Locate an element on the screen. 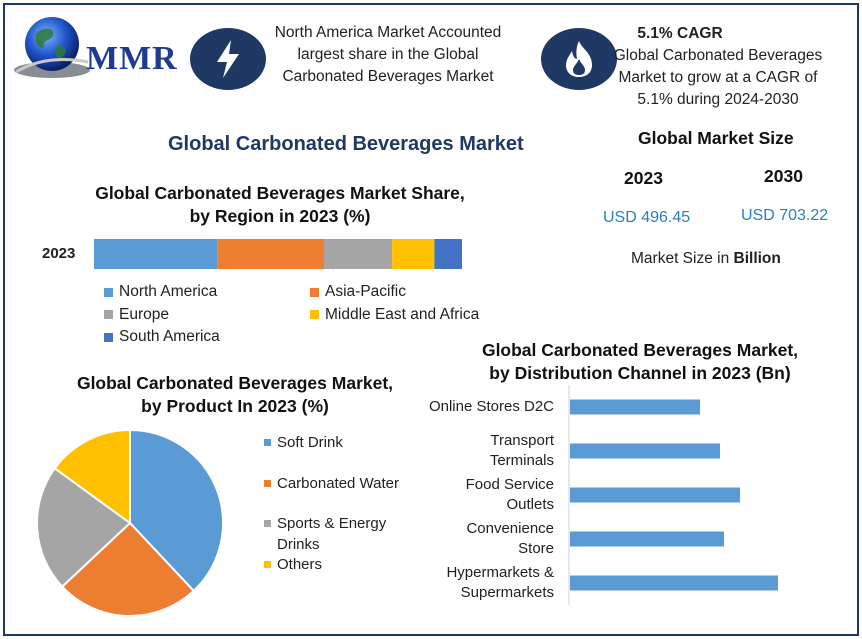 The height and width of the screenshot is (639, 862). market-size-note-unit: Billion is located at coordinates (757, 258).